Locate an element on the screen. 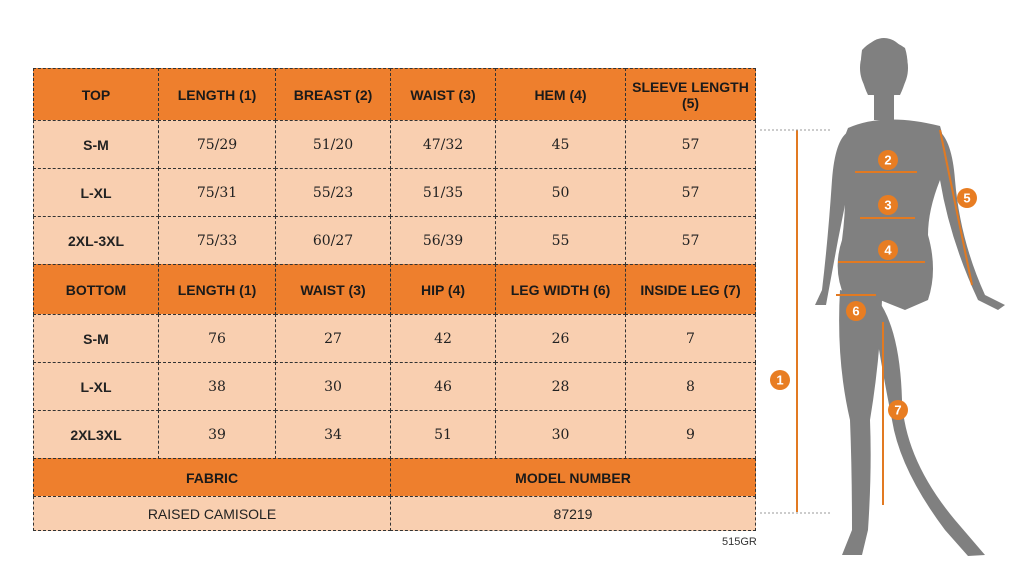  model-value: 87219 is located at coordinates (573, 513).